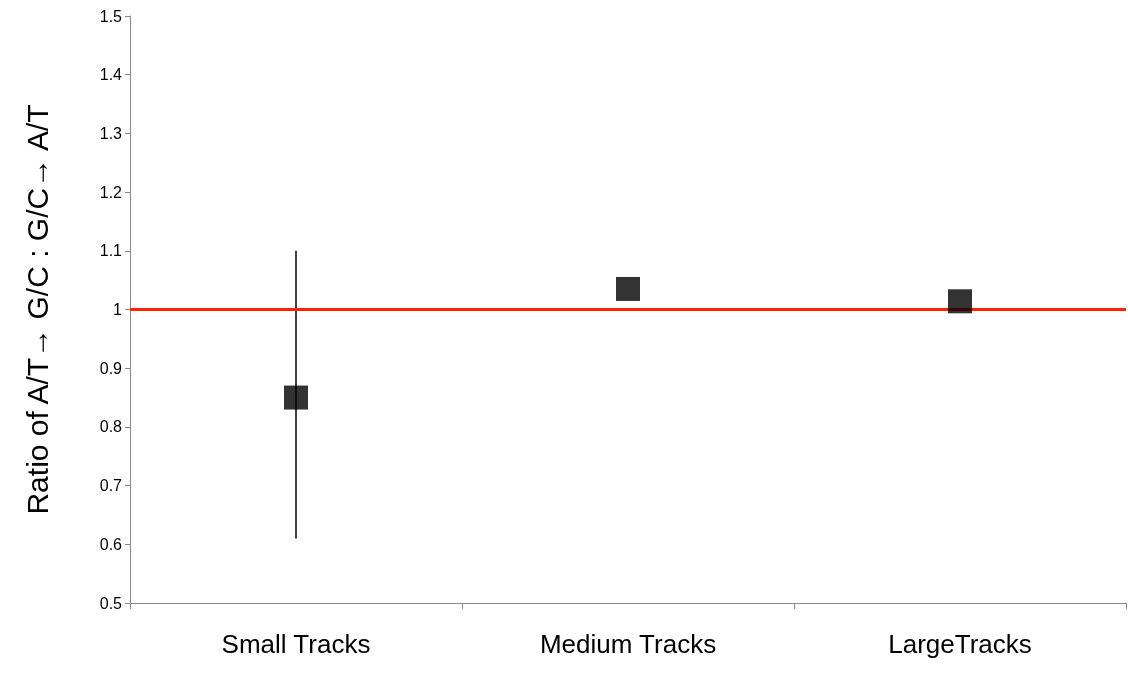 The height and width of the screenshot is (675, 1128). I want to click on y-tick-label: 0.6, so click(111, 544).